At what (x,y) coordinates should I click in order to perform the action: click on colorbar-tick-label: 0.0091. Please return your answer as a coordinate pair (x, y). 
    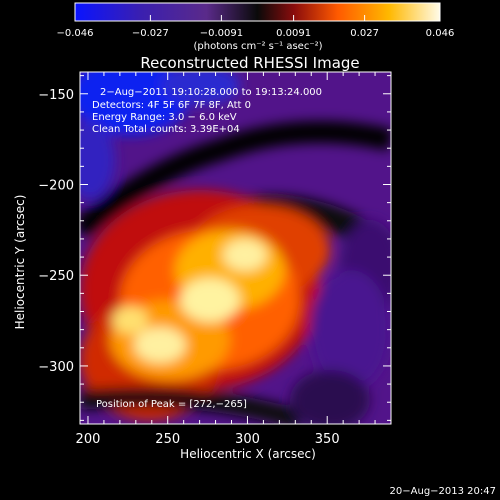
    Looking at the image, I should click on (293, 33).